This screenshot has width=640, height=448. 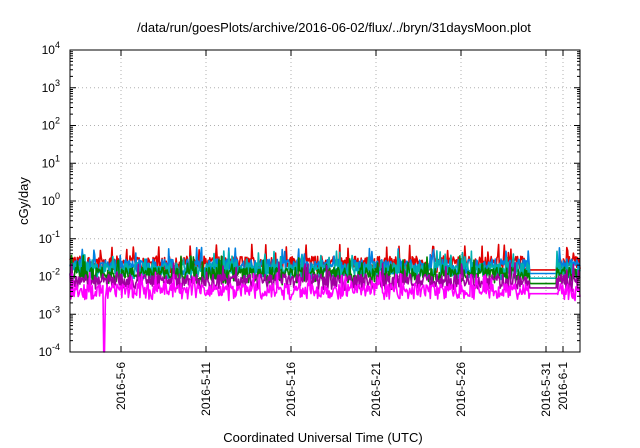 What do you see at coordinates (51, 48) in the screenshot?
I see `y-tick-label: 10⁴` at bounding box center [51, 48].